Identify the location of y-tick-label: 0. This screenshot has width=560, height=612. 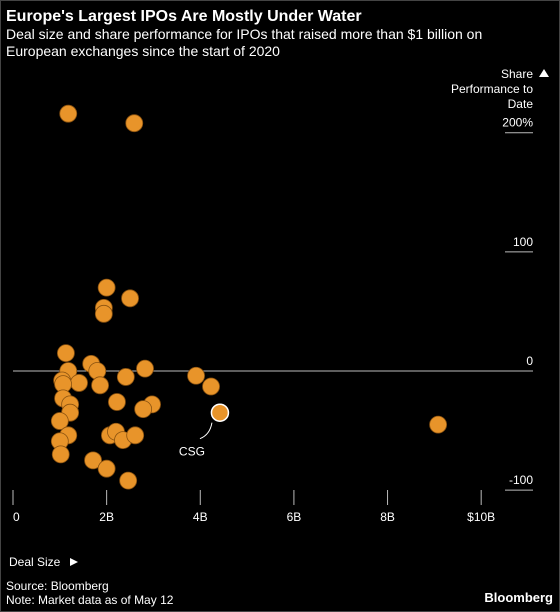
(529, 361).